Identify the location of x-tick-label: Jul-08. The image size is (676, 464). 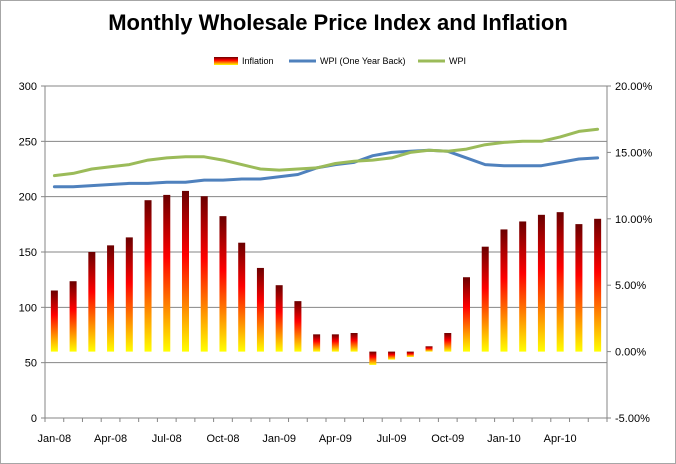
(167, 439).